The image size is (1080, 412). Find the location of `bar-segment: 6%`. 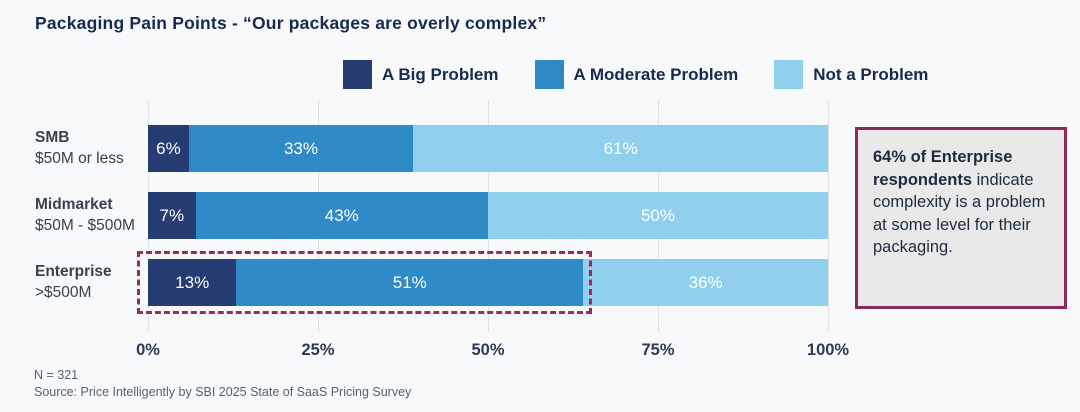

bar-segment: 6% is located at coordinates (168, 148).